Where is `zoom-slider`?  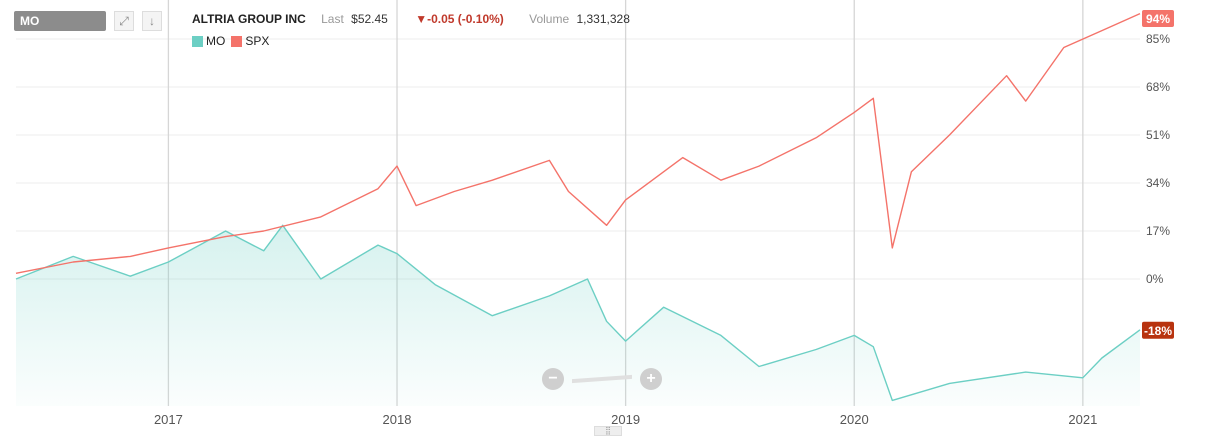 zoom-slider is located at coordinates (602, 379).